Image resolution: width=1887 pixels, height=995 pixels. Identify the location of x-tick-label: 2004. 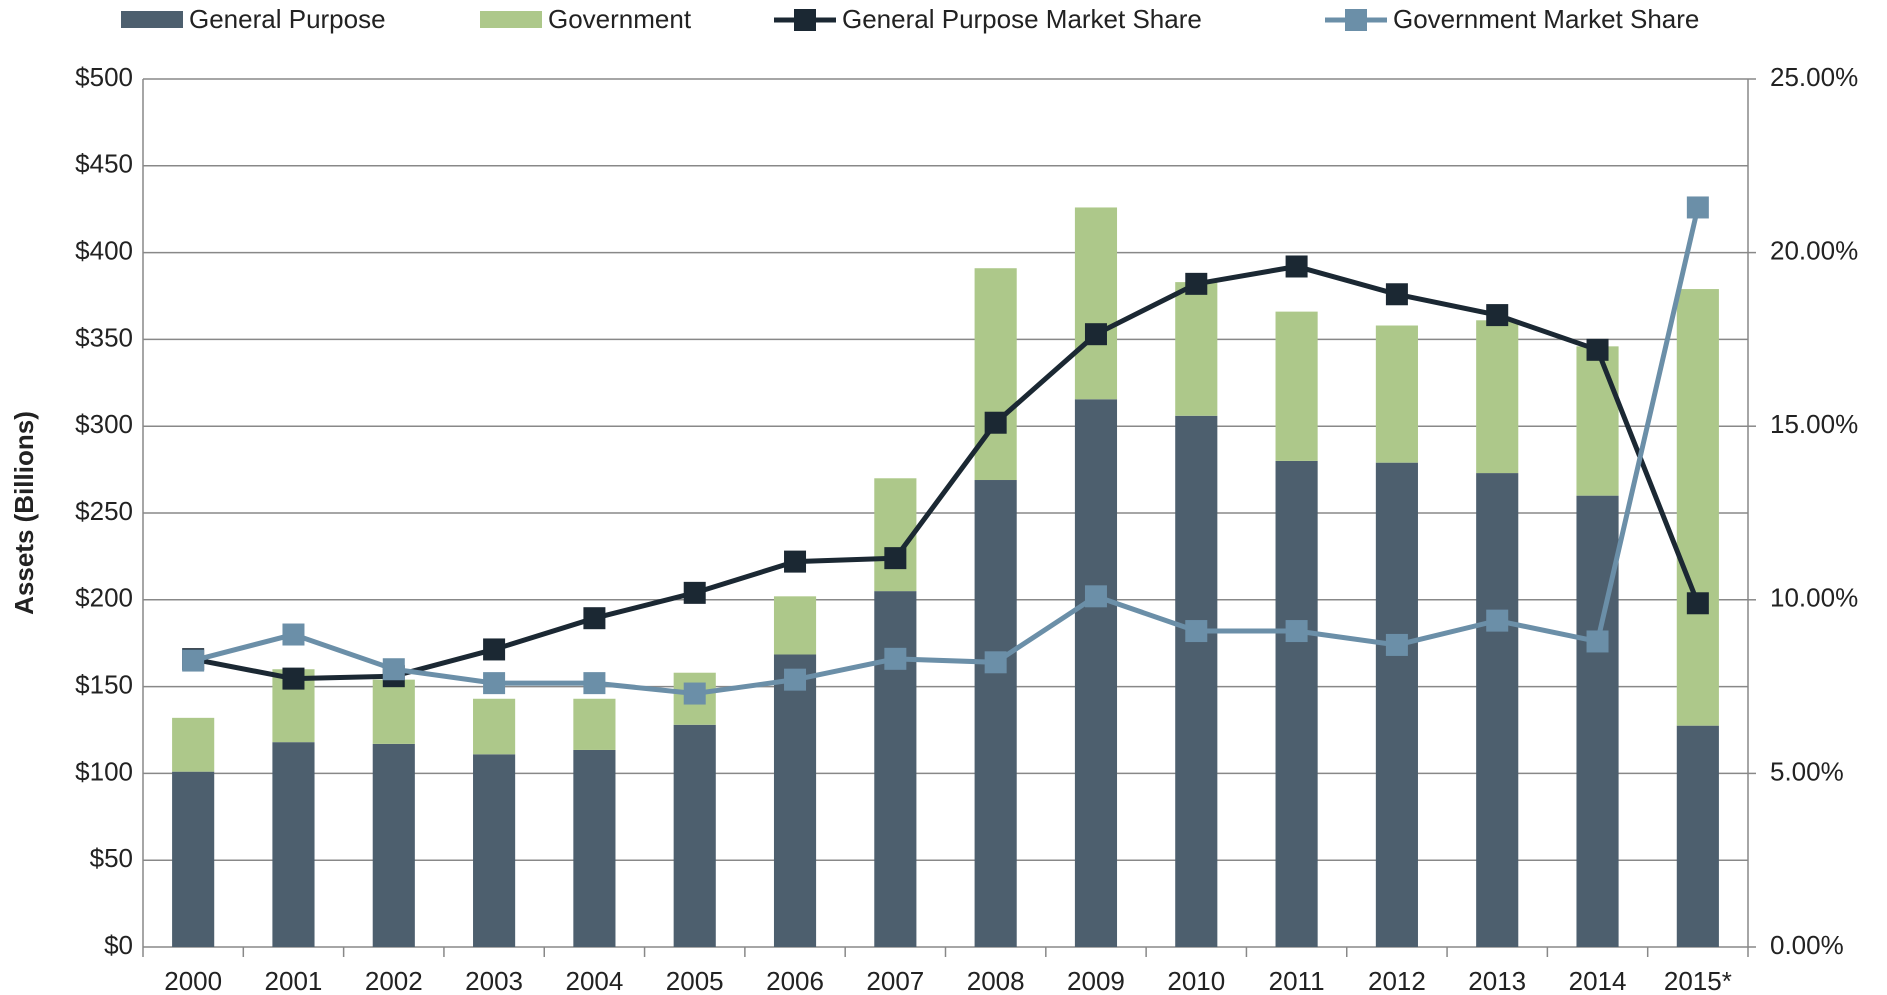
(594, 980).